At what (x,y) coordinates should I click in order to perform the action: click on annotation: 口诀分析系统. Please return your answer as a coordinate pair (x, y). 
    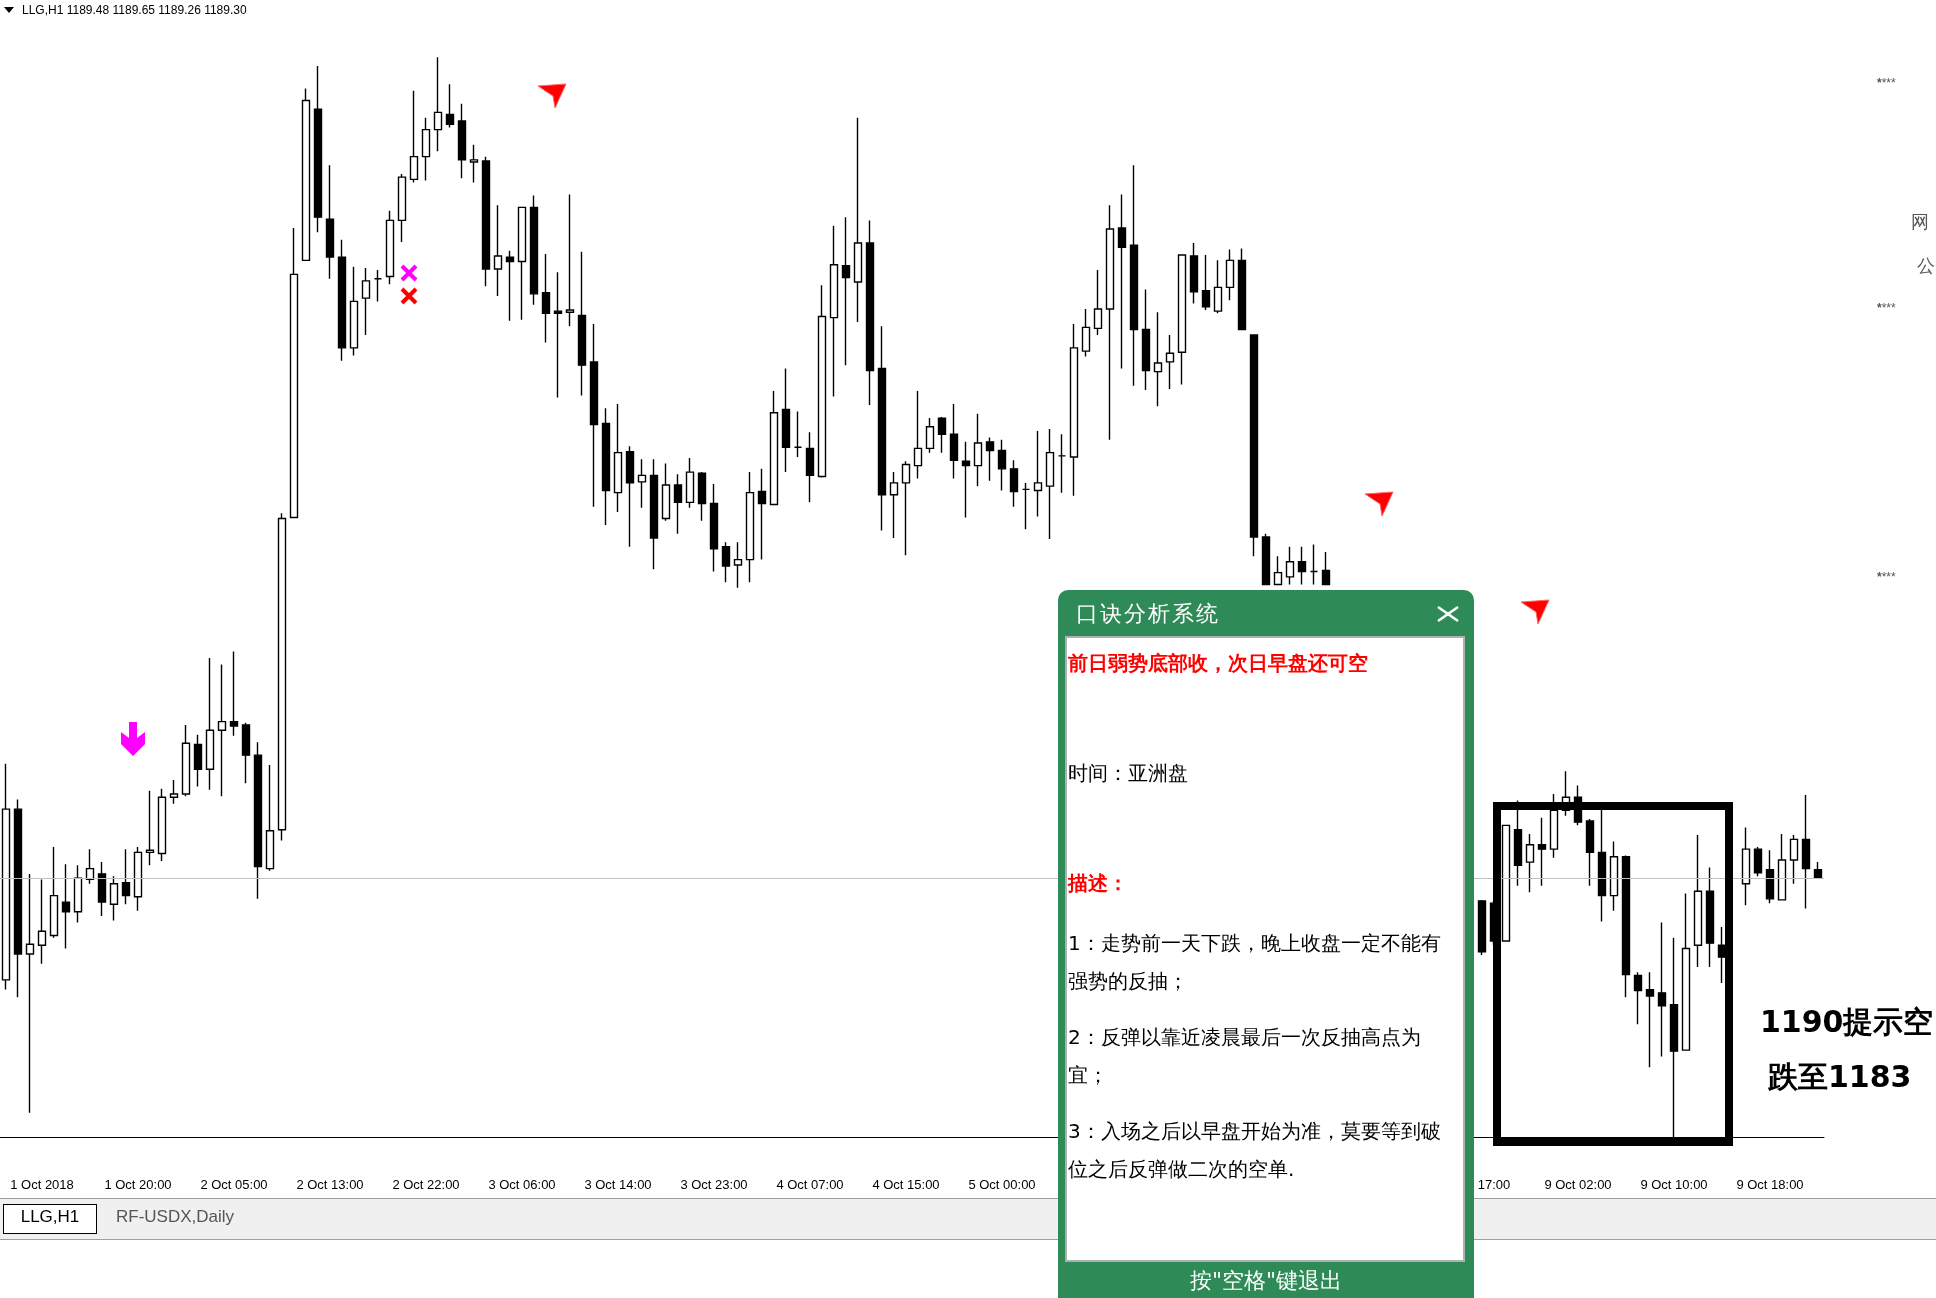
    Looking at the image, I should click on (1148, 614).